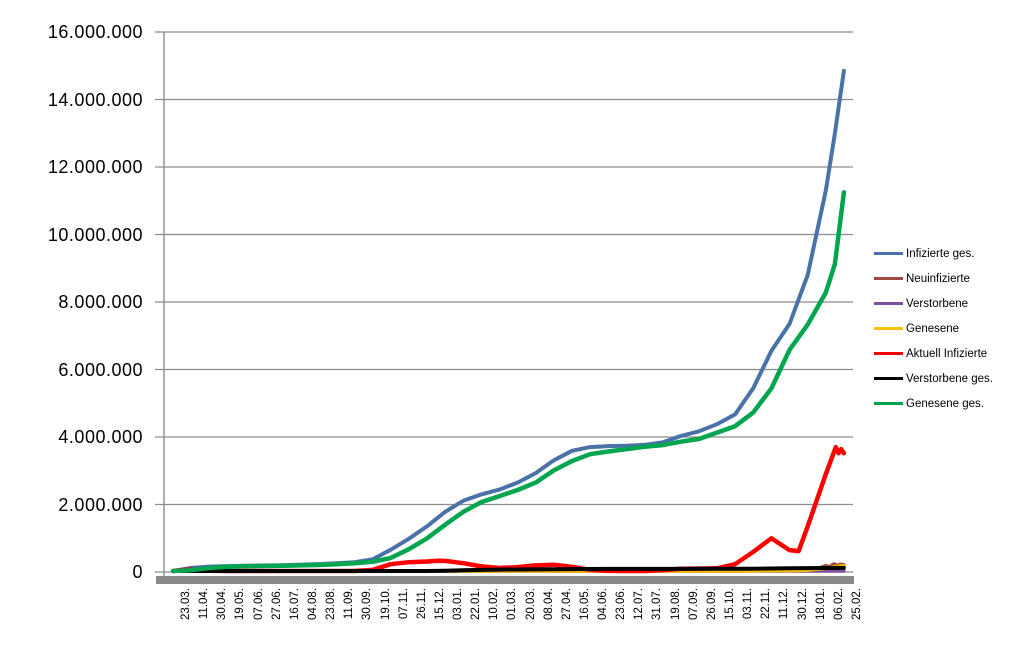 This screenshot has height=654, width=1010. I want to click on y-axis-label: 14.000.000, so click(95, 99).